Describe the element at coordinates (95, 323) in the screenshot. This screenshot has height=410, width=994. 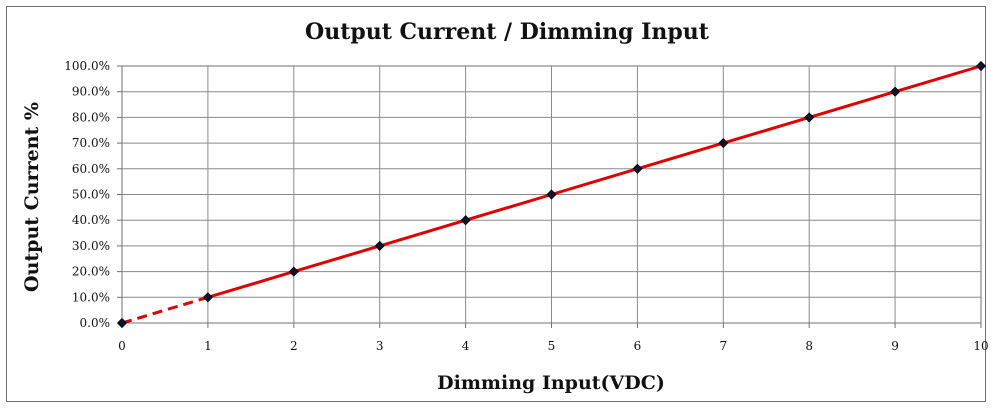
I see `y-tick-label: 0.0%` at that location.